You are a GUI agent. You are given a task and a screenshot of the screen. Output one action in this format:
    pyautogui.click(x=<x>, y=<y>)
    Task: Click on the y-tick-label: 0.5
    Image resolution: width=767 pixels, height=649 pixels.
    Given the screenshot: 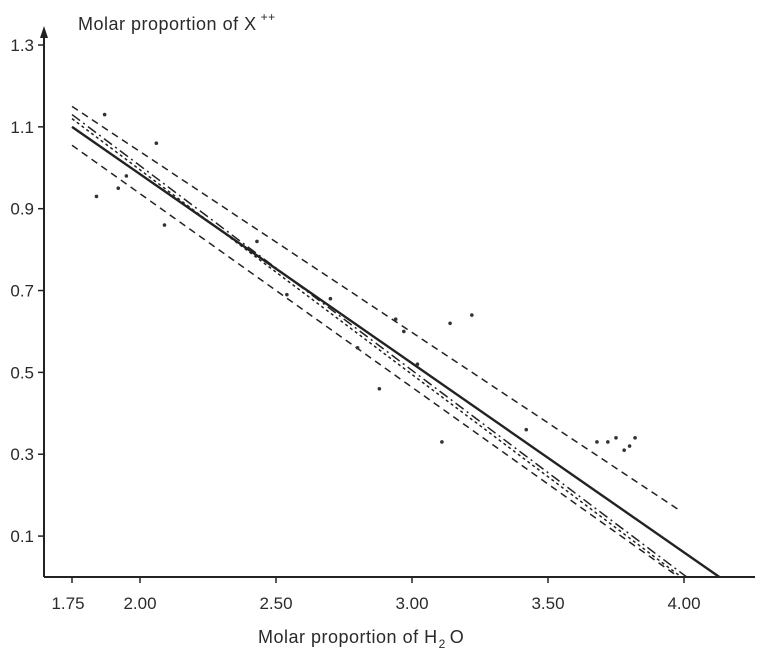 What is the action you would take?
    pyautogui.click(x=22, y=372)
    